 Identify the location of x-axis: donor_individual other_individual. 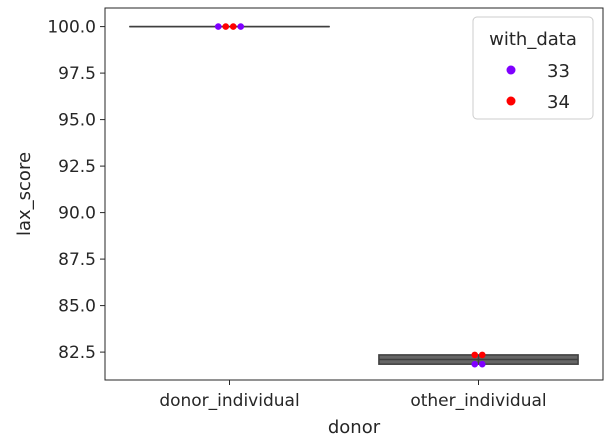
(353, 395).